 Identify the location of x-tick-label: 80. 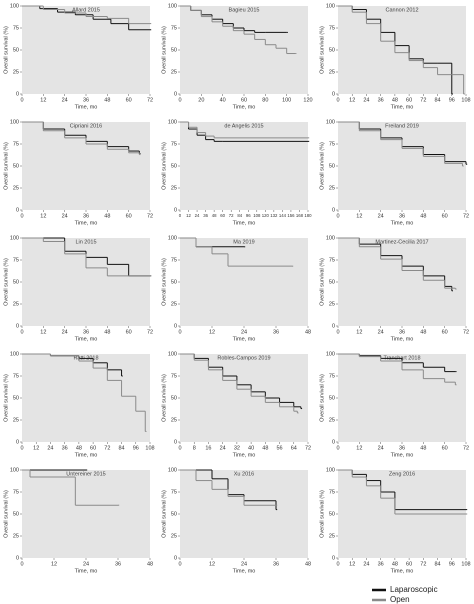
(265, 100).